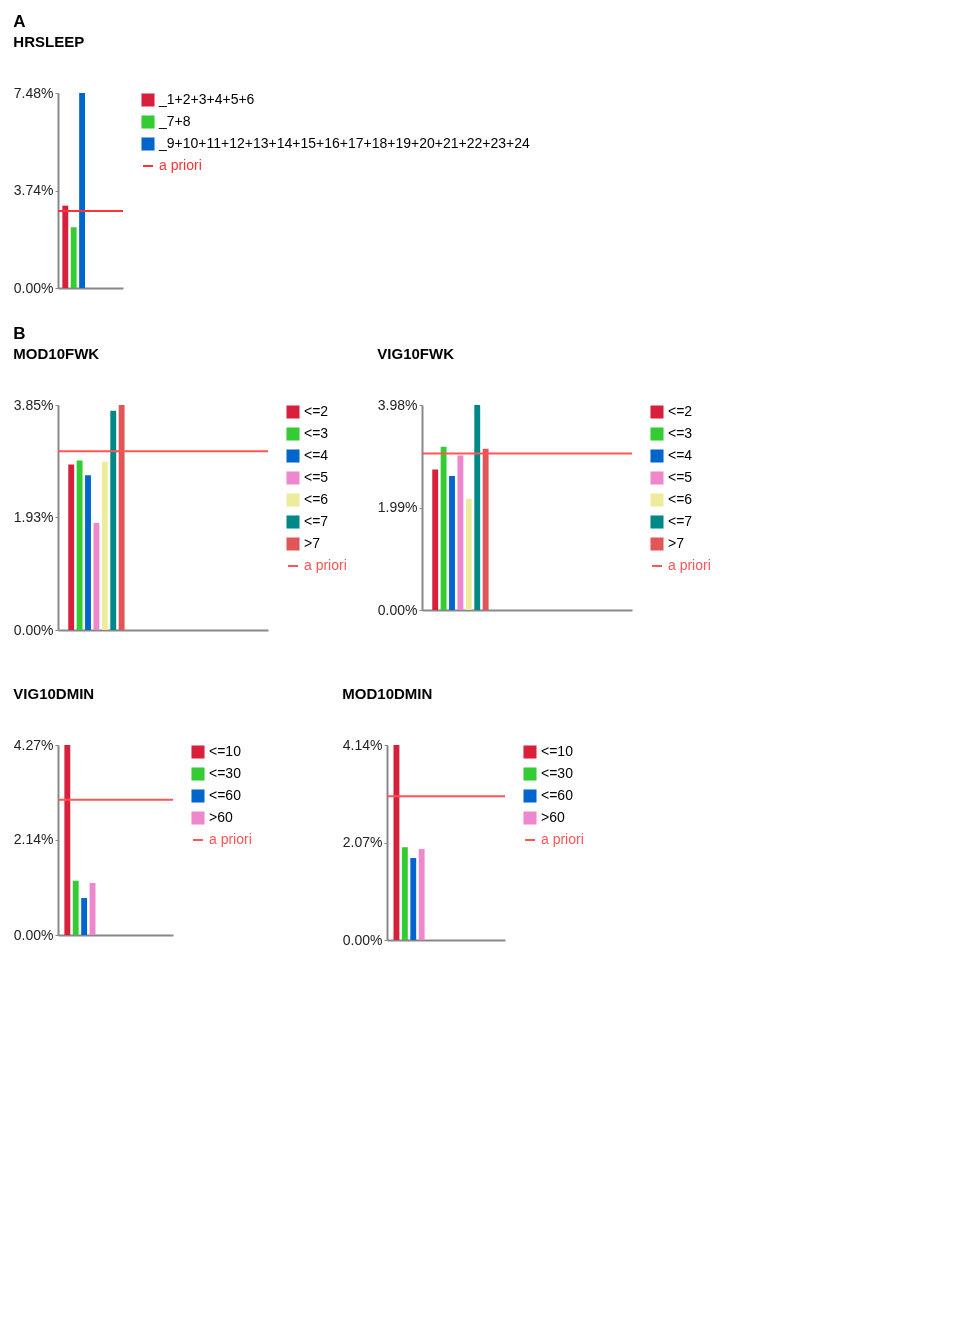 The width and height of the screenshot is (974, 1320). I want to click on legend-label: _1+2+3+4+5+6, so click(206, 99).